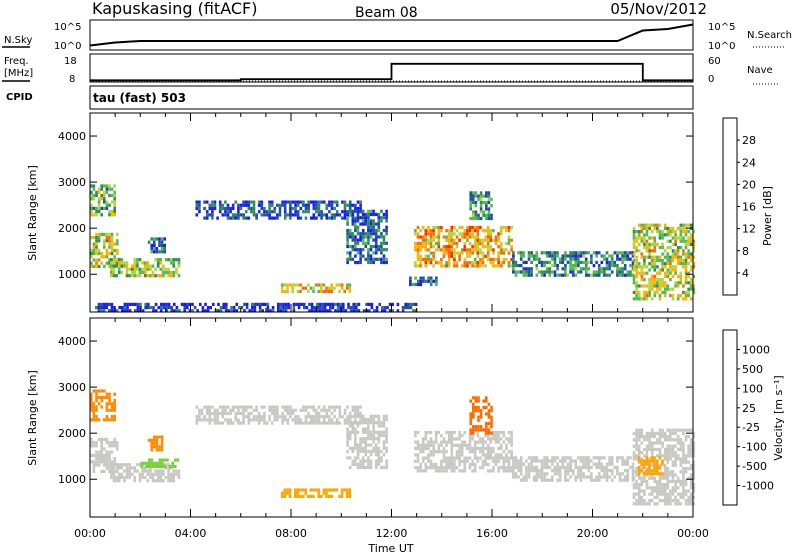  Describe the element at coordinates (754, 447) in the screenshot. I see `colorbar-tick-label: -100` at that location.